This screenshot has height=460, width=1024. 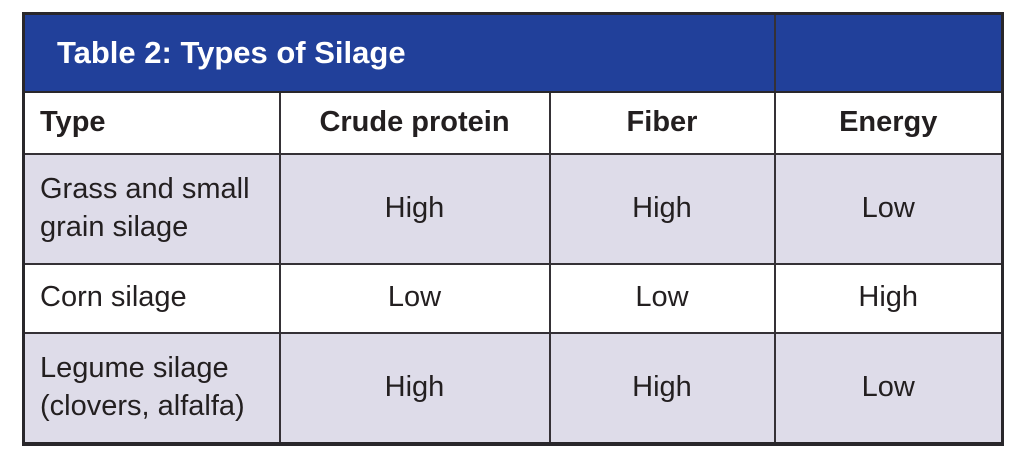 I want to click on cell-type: Grass and small grain silage, so click(x=151, y=208).